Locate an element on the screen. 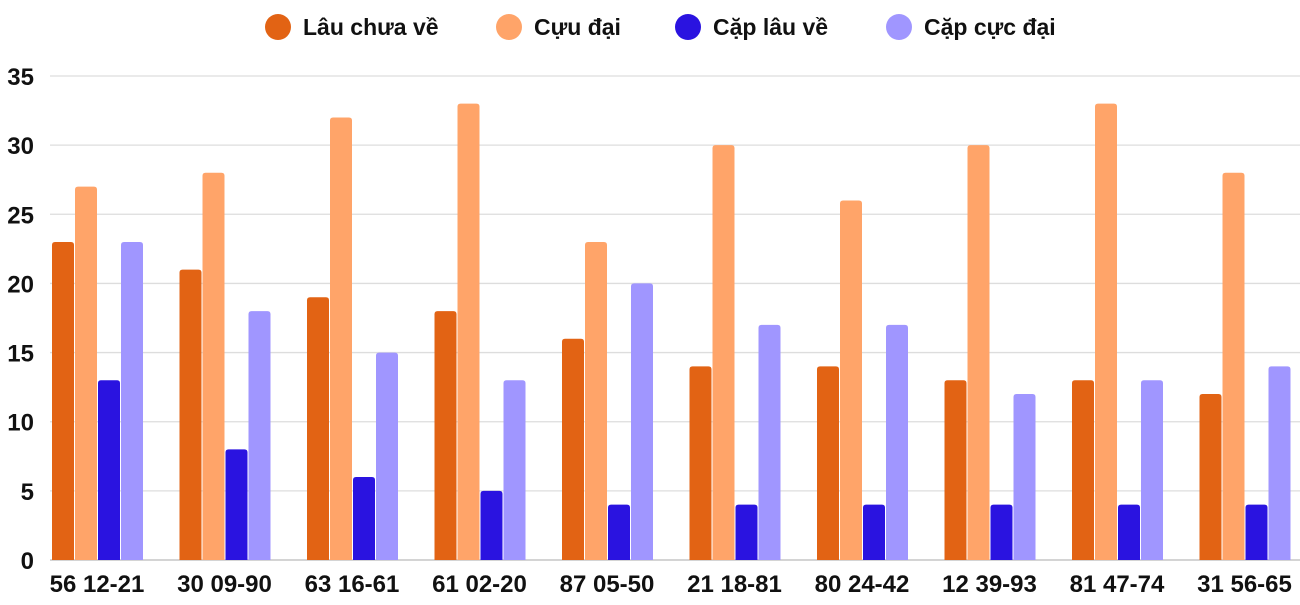  x-tick-label: 87 05-50 is located at coordinates (607, 584).